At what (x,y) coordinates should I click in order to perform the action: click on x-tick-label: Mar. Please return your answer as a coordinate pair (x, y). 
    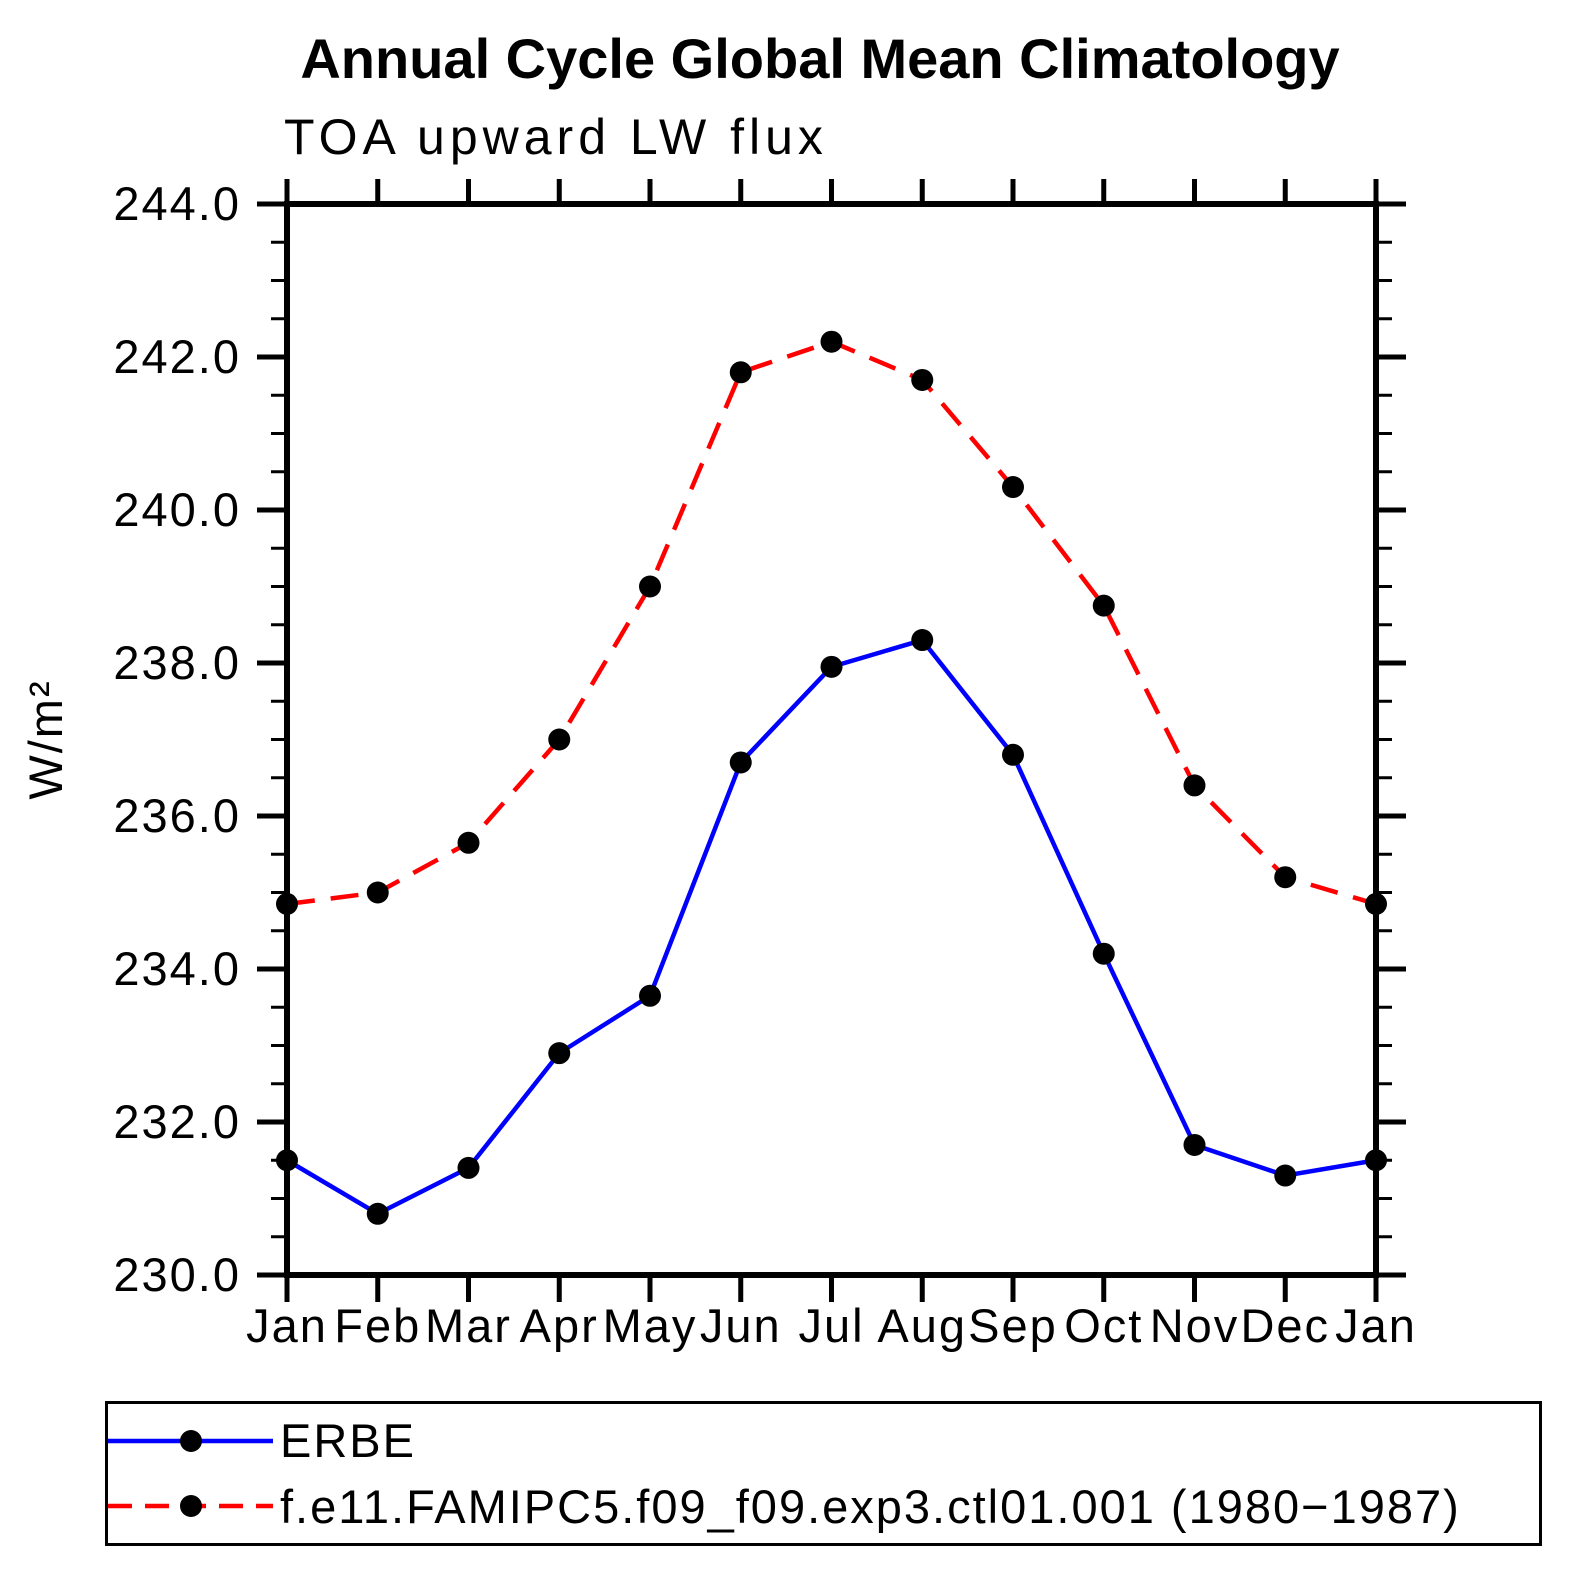
    Looking at the image, I should click on (468, 1325).